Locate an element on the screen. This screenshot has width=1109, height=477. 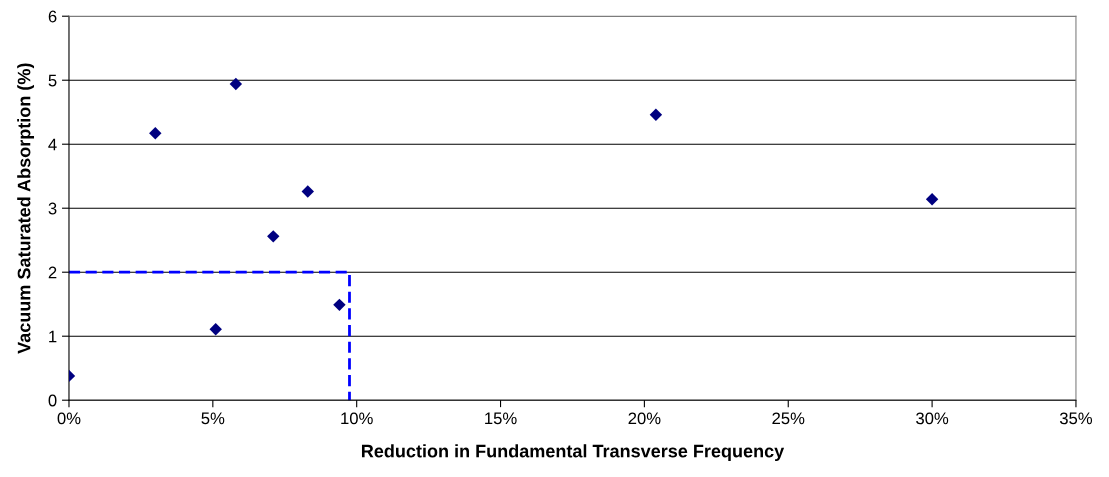
x-axis-title: Reduction in Fundamental Transverse Frequency is located at coordinates (573, 453).